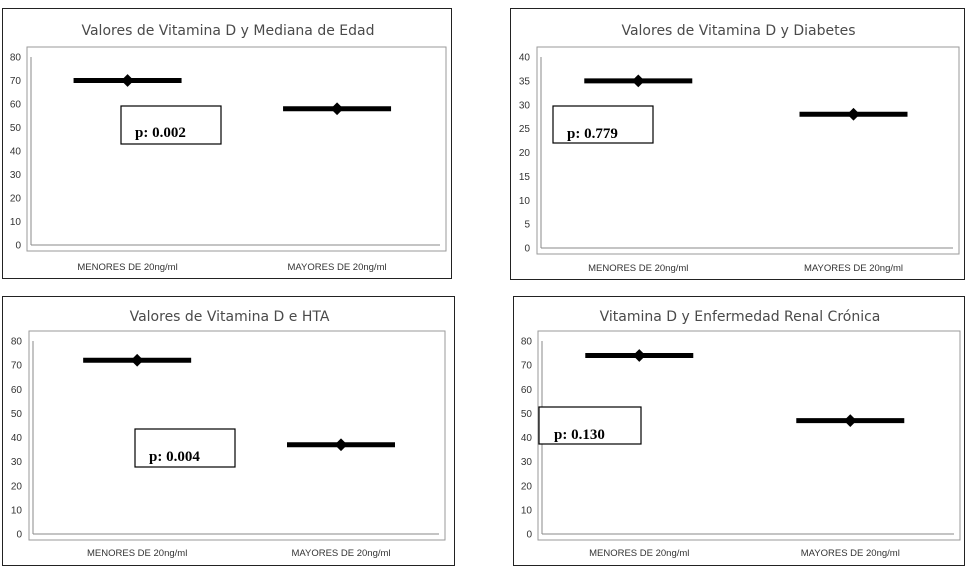  Describe the element at coordinates (579, 435) in the screenshot. I see `p-value-label: p: 0.130` at that location.